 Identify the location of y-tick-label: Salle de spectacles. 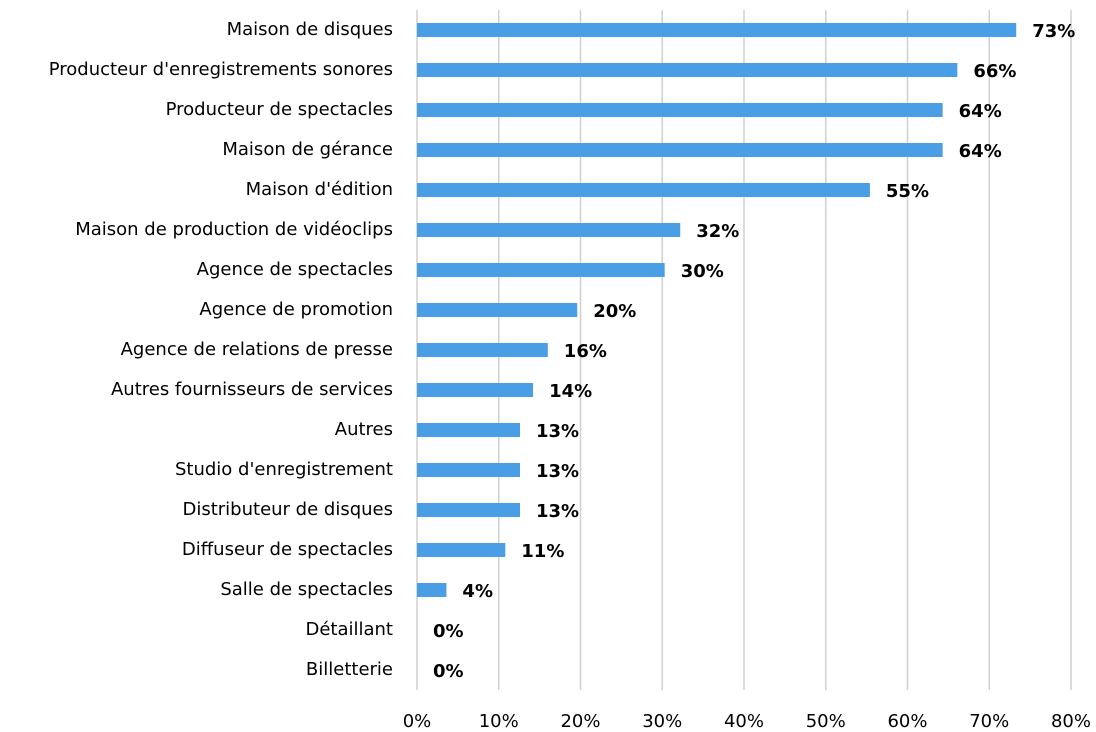
(306, 589).